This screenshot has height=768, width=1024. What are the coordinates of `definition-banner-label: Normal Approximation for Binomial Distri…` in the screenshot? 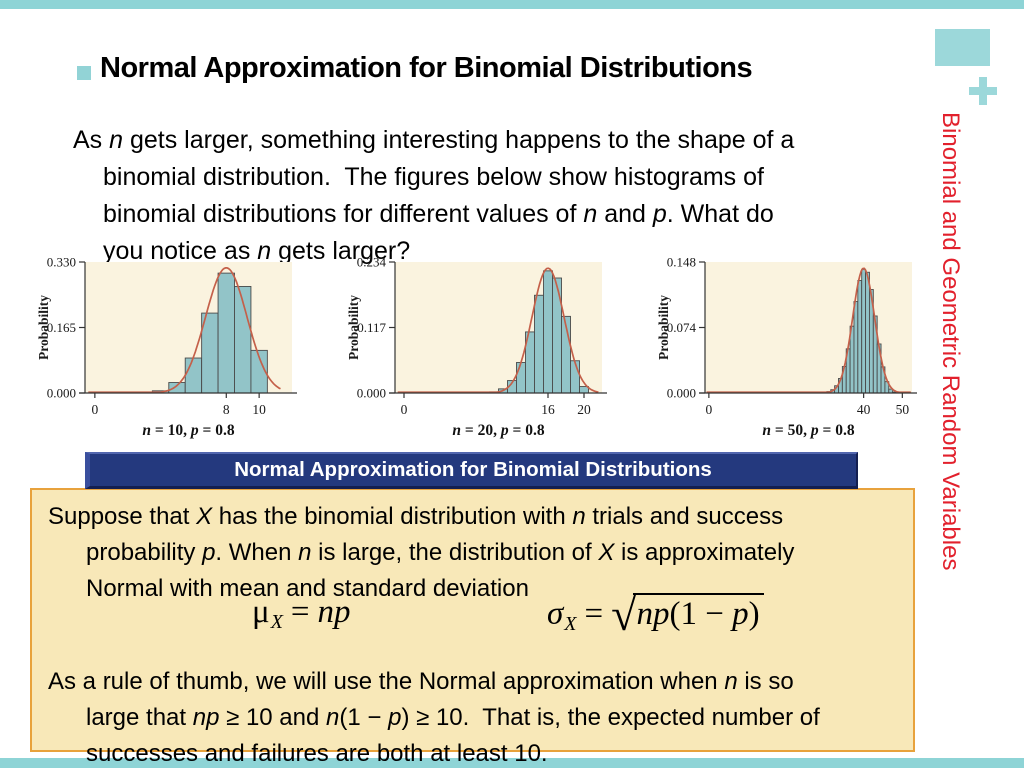 It's located at (473, 469).